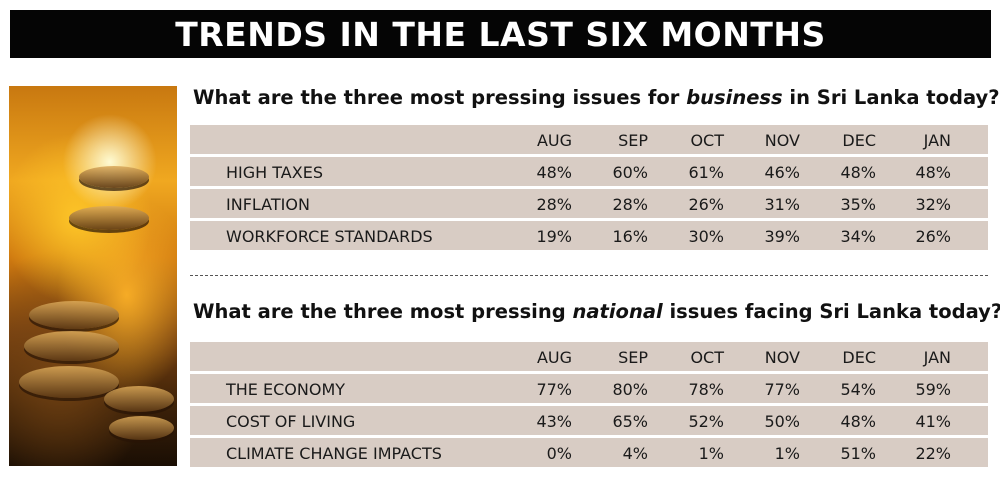  I want to click on row-label: WORKFORCE STANDARDS, so click(329, 236).